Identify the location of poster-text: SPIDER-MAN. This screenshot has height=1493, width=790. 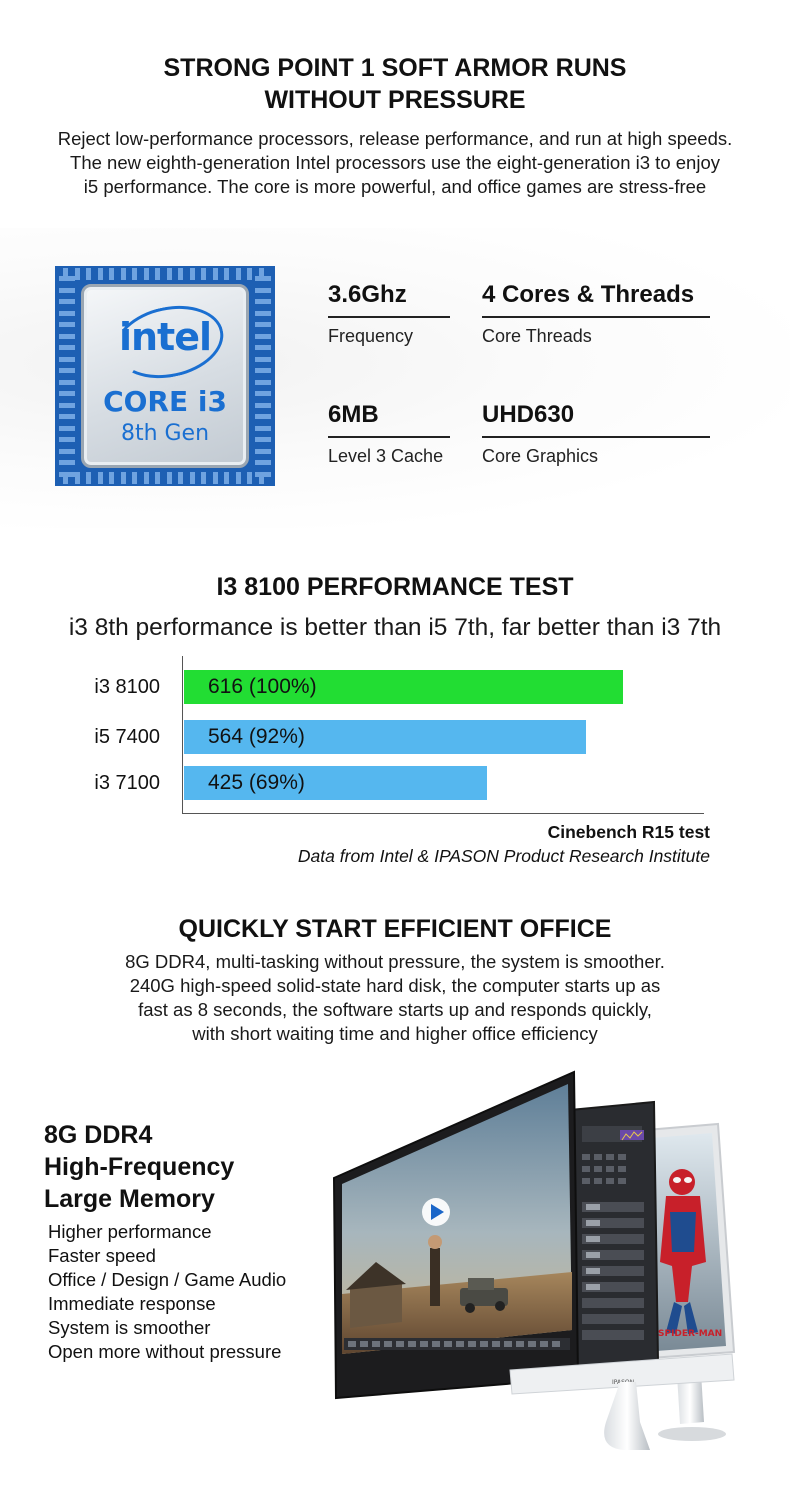
(690, 1334).